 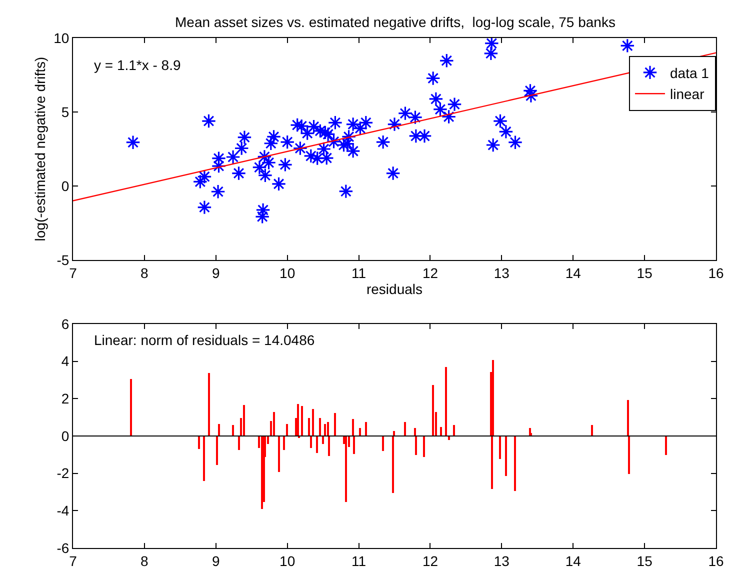 I want to click on y-tick-label: -6, so click(x=63, y=548).